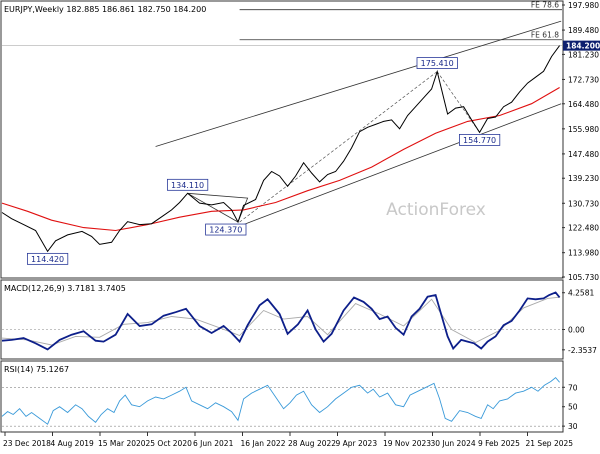 This screenshot has width=600, height=454. Describe the element at coordinates (65, 288) in the screenshot. I see `macd-panel-title: MACD(12,26,9) 3.7181 3.7405` at that location.